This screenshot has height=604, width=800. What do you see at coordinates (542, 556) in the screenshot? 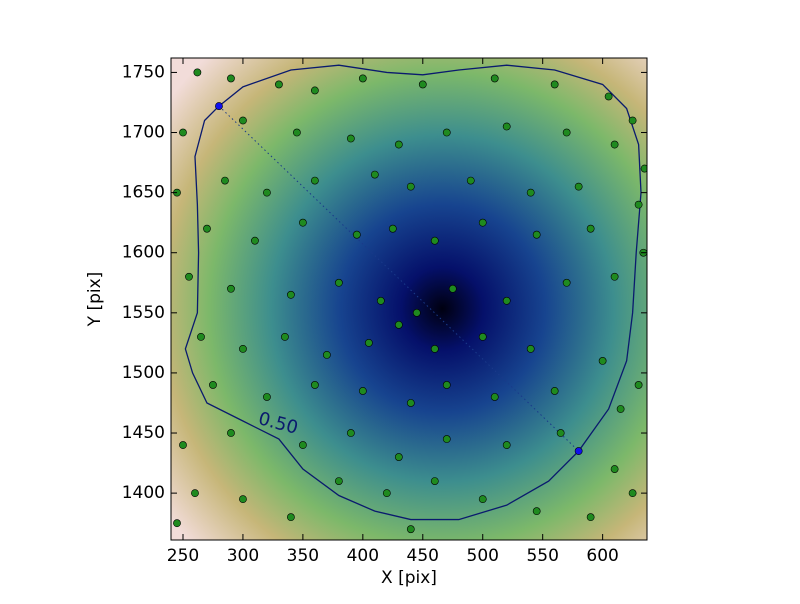
I see `x-tick-label: 550` at bounding box center [542, 556].